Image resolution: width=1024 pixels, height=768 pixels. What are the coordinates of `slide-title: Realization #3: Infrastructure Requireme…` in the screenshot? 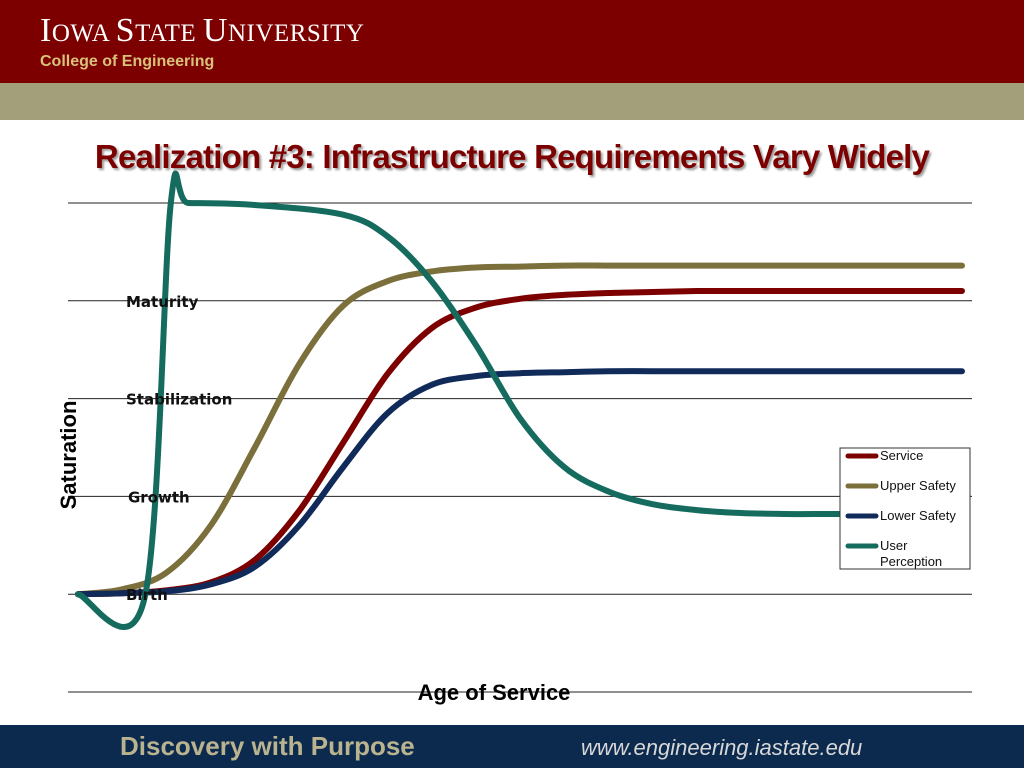 It's located at (512, 156).